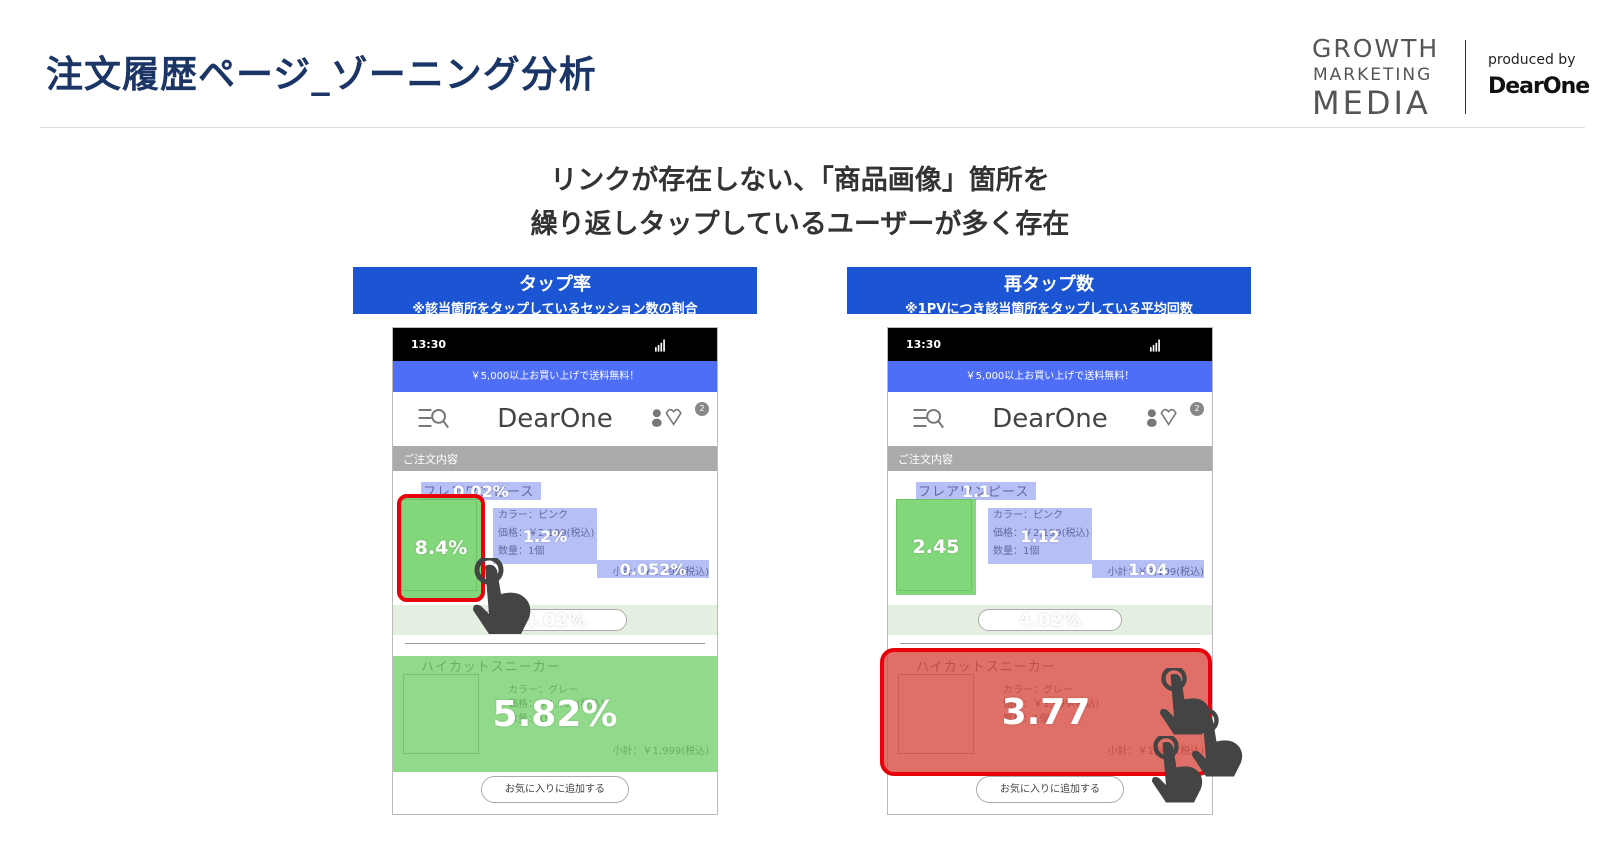 The height and width of the screenshot is (850, 1600). Describe the element at coordinates (812, 127) in the screenshot. I see `rule` at that location.